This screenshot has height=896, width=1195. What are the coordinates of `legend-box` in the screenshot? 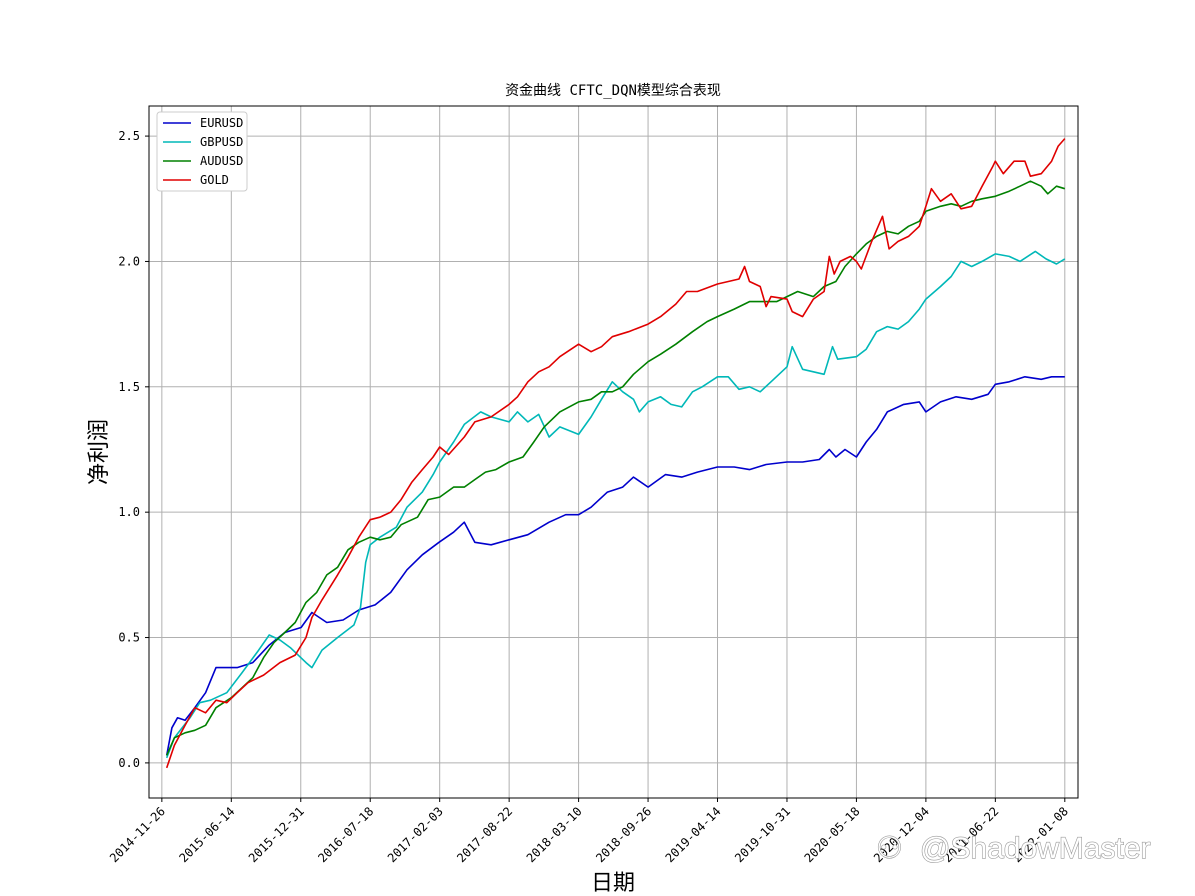 It's located at (202, 151).